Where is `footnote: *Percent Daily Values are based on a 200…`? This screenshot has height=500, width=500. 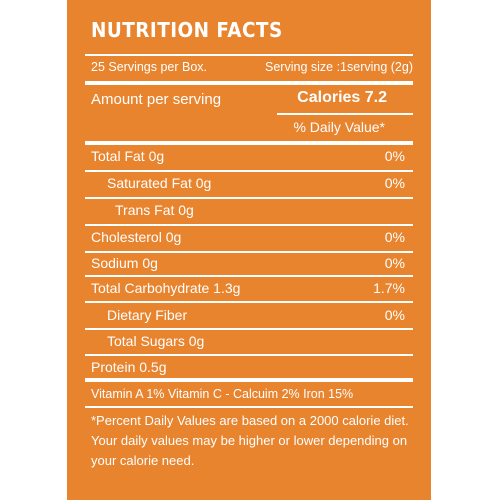 footnote: *Percent Daily Values are based on a 200… is located at coordinates (250, 440).